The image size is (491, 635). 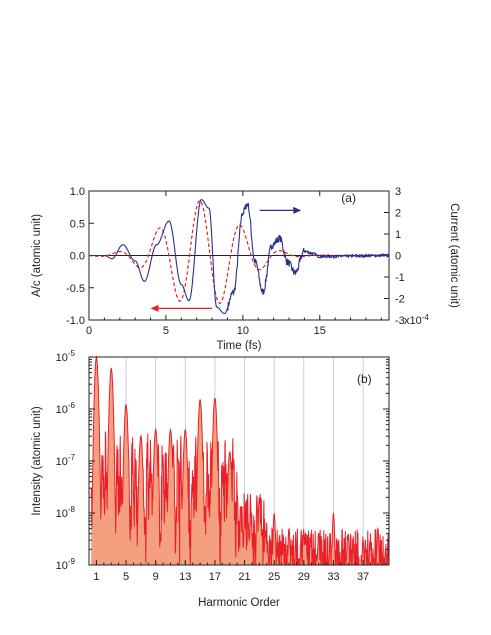 I want to click on x-tick-label-b: 37, so click(x=363, y=577).